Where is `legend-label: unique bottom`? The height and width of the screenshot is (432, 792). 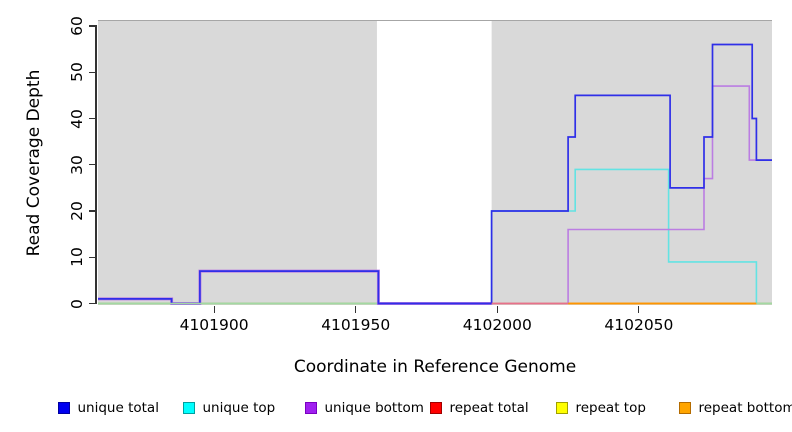 legend-label: unique bottom is located at coordinates (374, 408).